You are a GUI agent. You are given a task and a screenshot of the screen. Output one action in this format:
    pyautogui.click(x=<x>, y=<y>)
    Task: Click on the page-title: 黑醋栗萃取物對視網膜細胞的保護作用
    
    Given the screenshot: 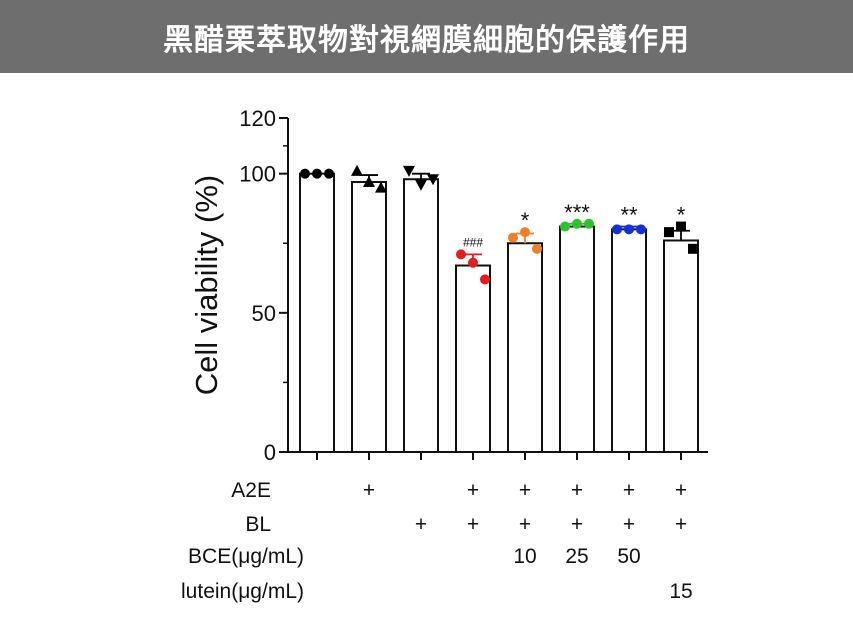 What is the action you would take?
    pyautogui.click(x=426, y=40)
    